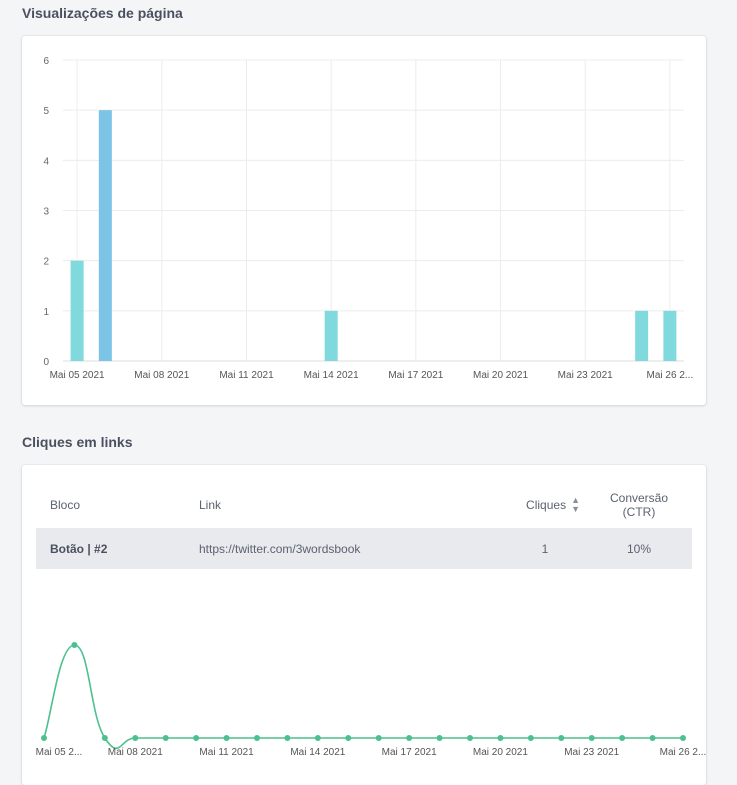 This screenshot has width=737, height=785. Describe the element at coordinates (77, 442) in the screenshot. I see `link-clicks-title: Cliques em links` at that location.